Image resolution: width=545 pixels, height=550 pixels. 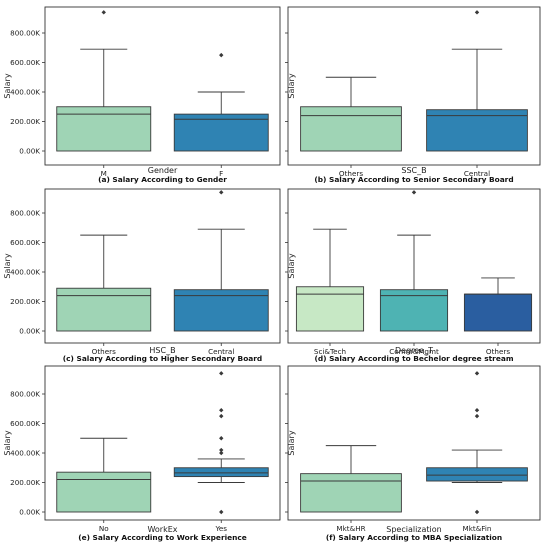 I want to click on box-m, so click(x=104, y=129).